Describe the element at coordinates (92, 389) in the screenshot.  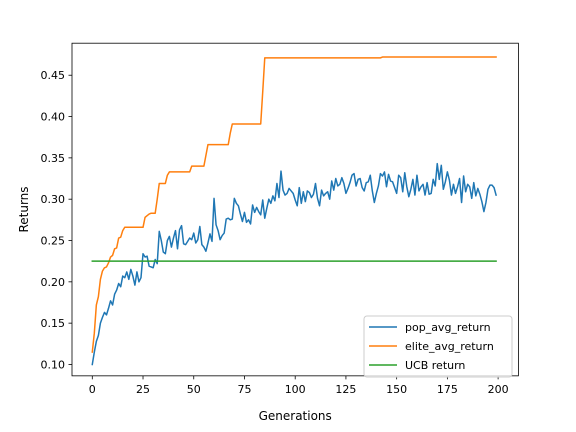
I see `x-tick-label: 0` at that location.